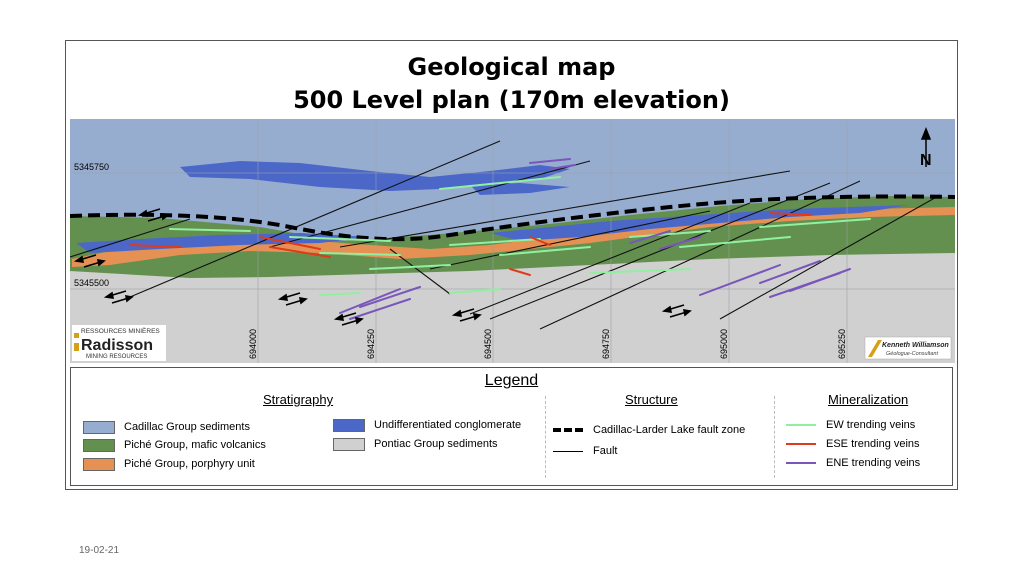 This screenshot has height=576, width=1024. I want to click on legend-item-ew-veins: EW trending veins, so click(850, 425).